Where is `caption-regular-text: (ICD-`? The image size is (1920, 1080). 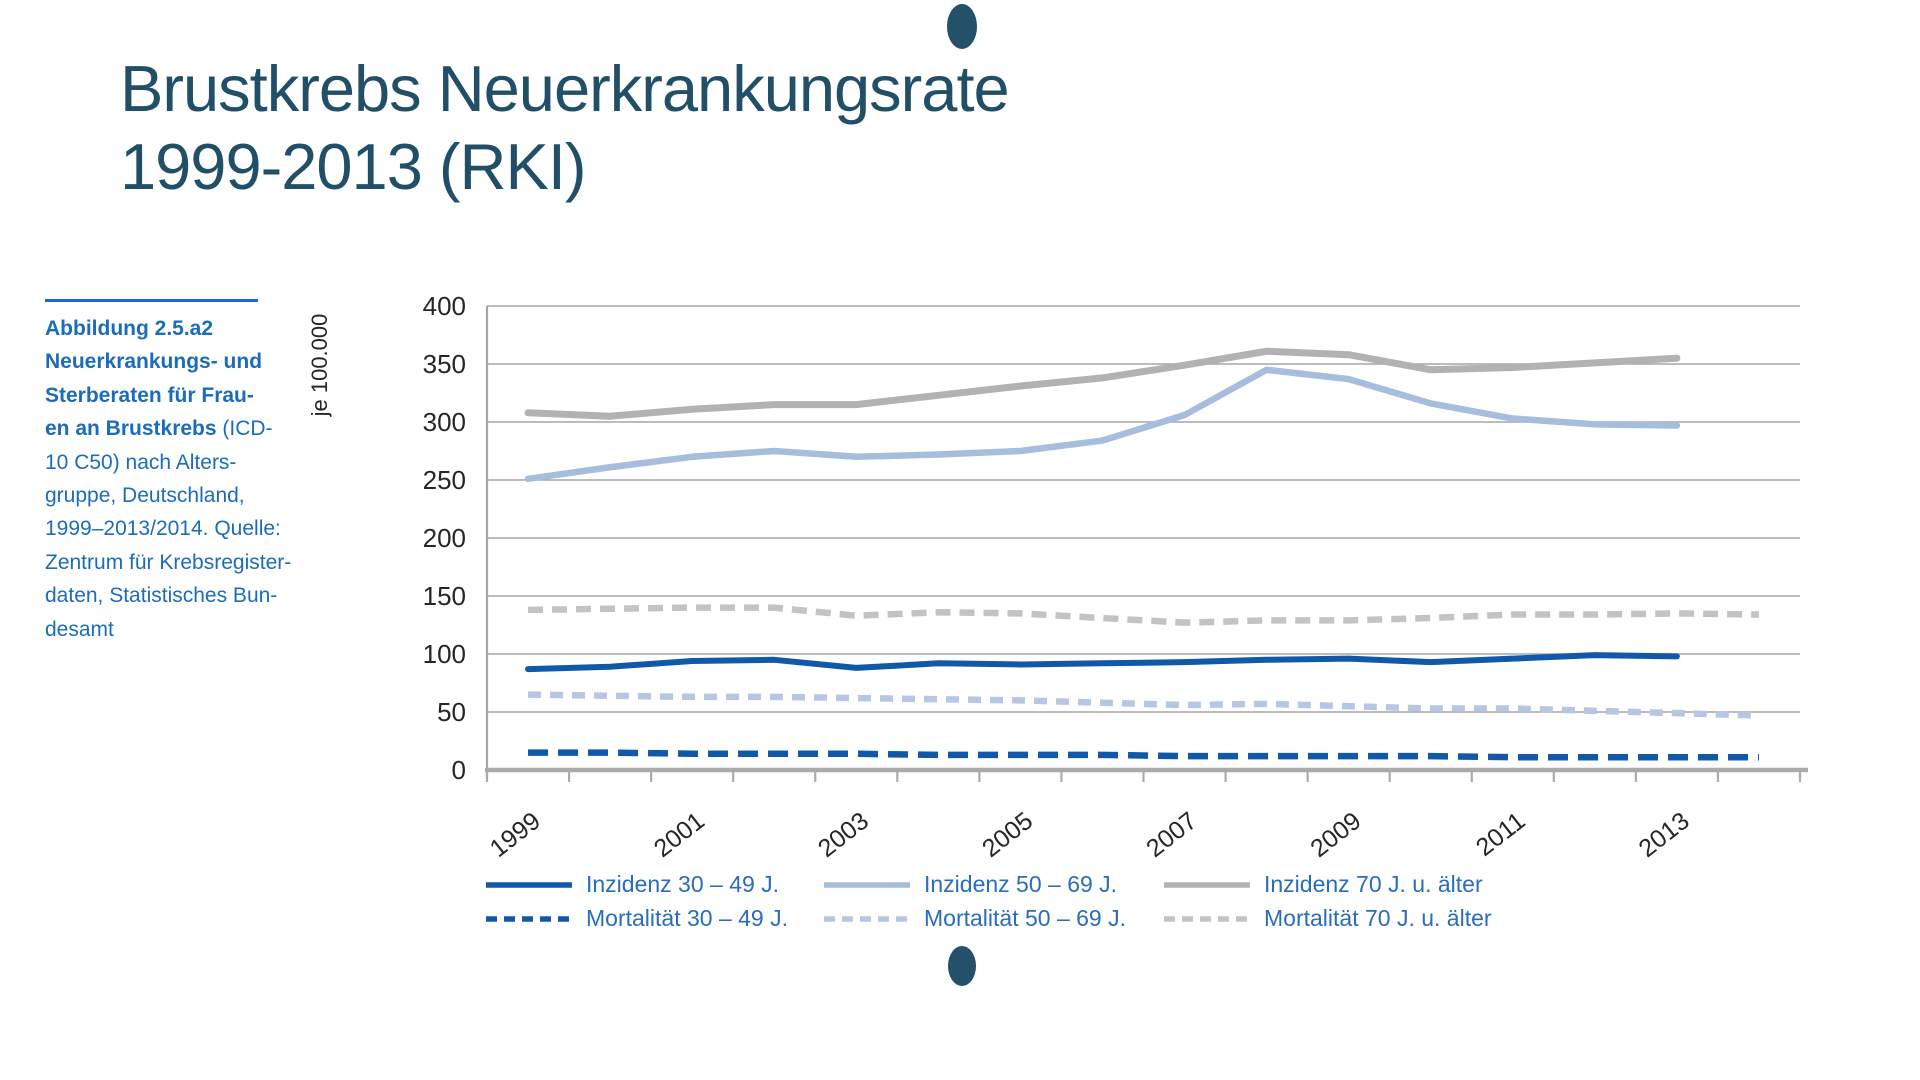
caption-regular-text: (ICD- is located at coordinates (244, 429).